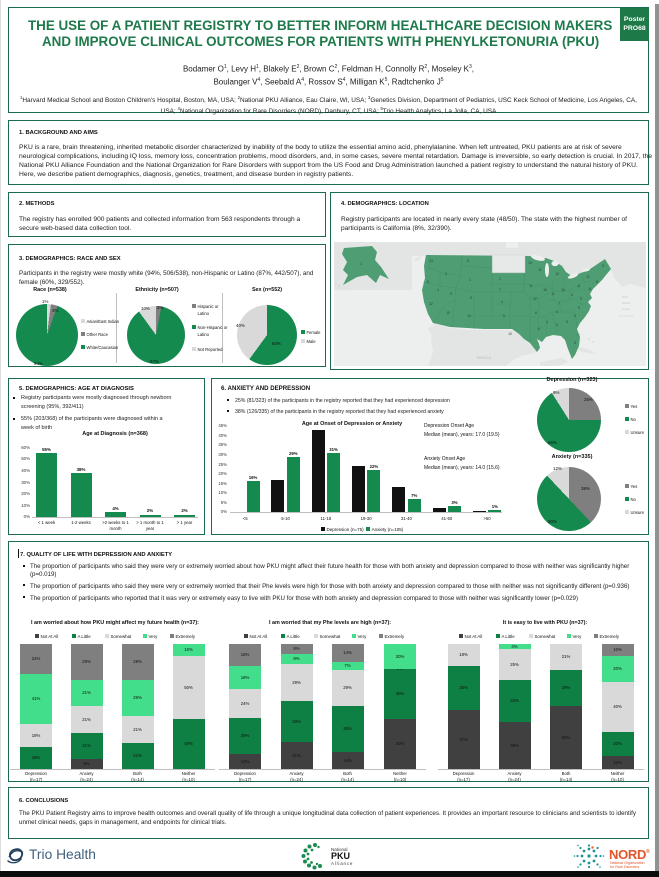 The image size is (659, 877). Describe the element at coordinates (588, 277) in the screenshot. I see `svg-text: 21` at that location.